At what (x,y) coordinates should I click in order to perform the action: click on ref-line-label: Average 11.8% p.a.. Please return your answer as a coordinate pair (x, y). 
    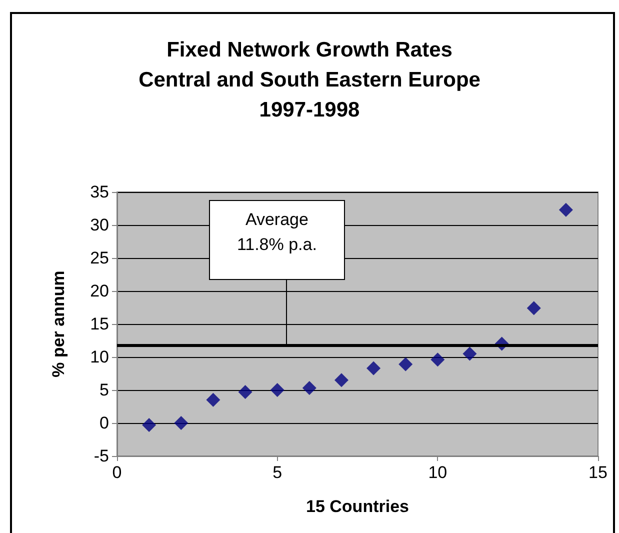
    Looking at the image, I should click on (276, 240).